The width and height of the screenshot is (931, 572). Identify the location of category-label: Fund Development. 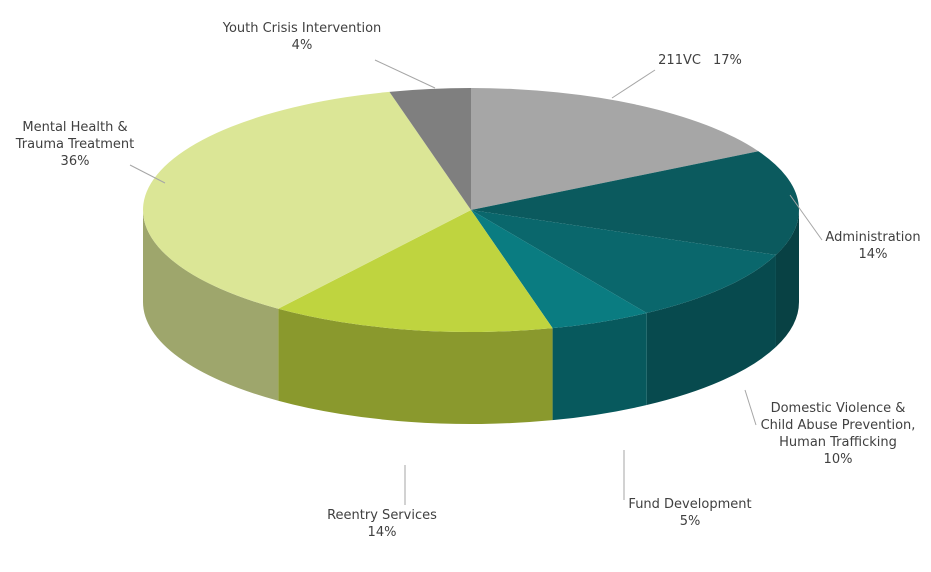
(690, 504).